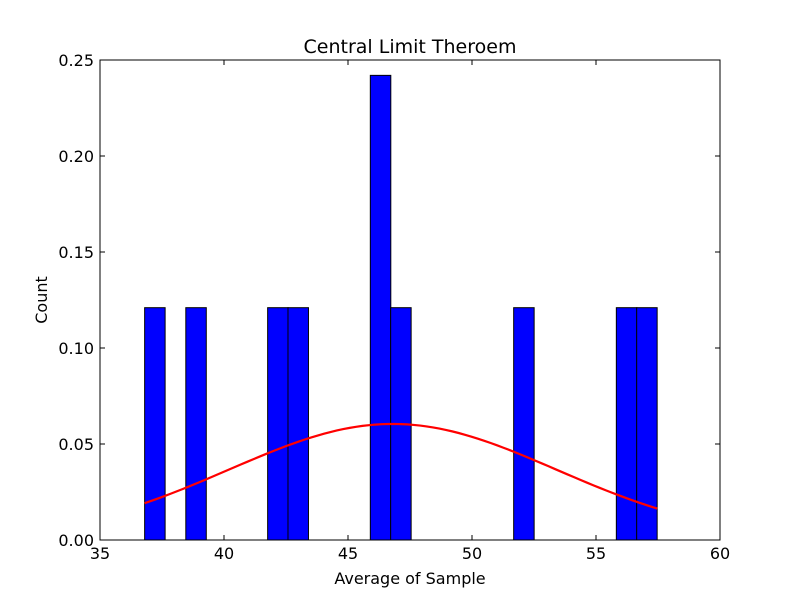 This screenshot has width=800, height=600. What do you see at coordinates (720, 553) in the screenshot?
I see `x-tick-label-5: 60` at bounding box center [720, 553].